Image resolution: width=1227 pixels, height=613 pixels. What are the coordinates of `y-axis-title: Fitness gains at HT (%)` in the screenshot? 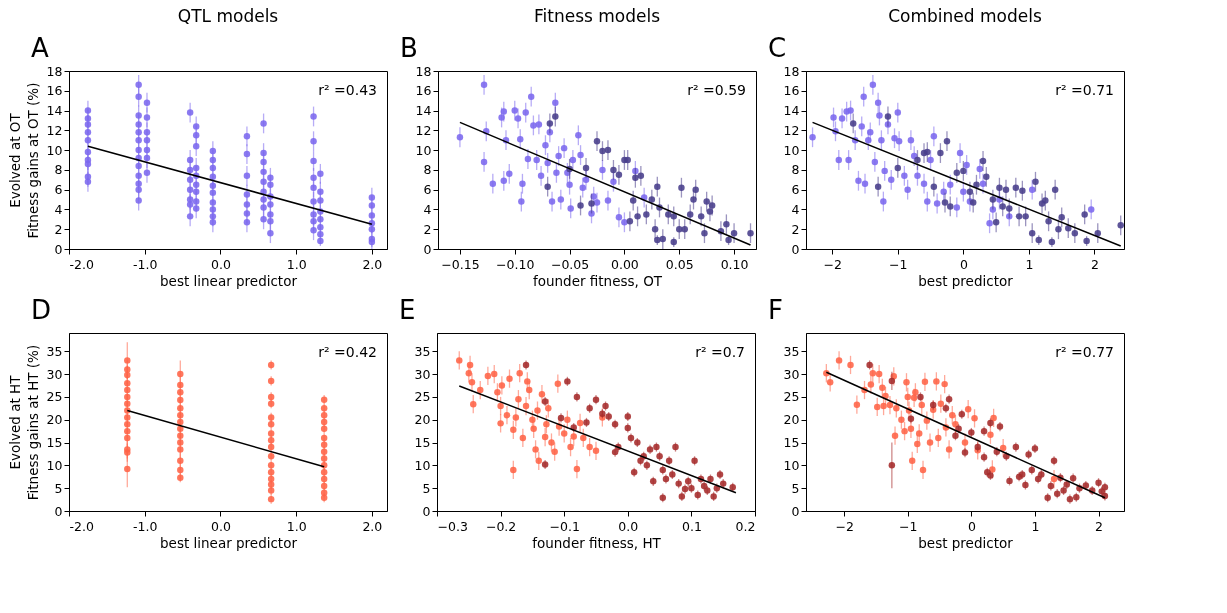 It's located at (32, 422).